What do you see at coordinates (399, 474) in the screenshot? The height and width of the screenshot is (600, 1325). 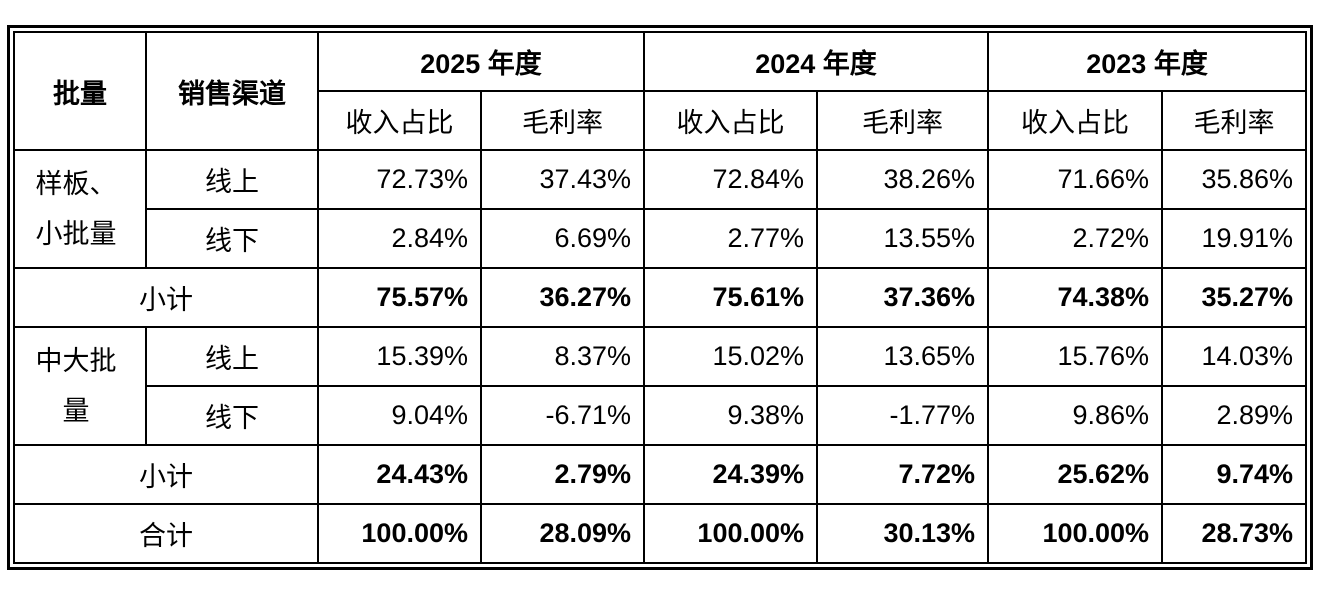 I see `subtotal-value: 24.43%` at bounding box center [399, 474].